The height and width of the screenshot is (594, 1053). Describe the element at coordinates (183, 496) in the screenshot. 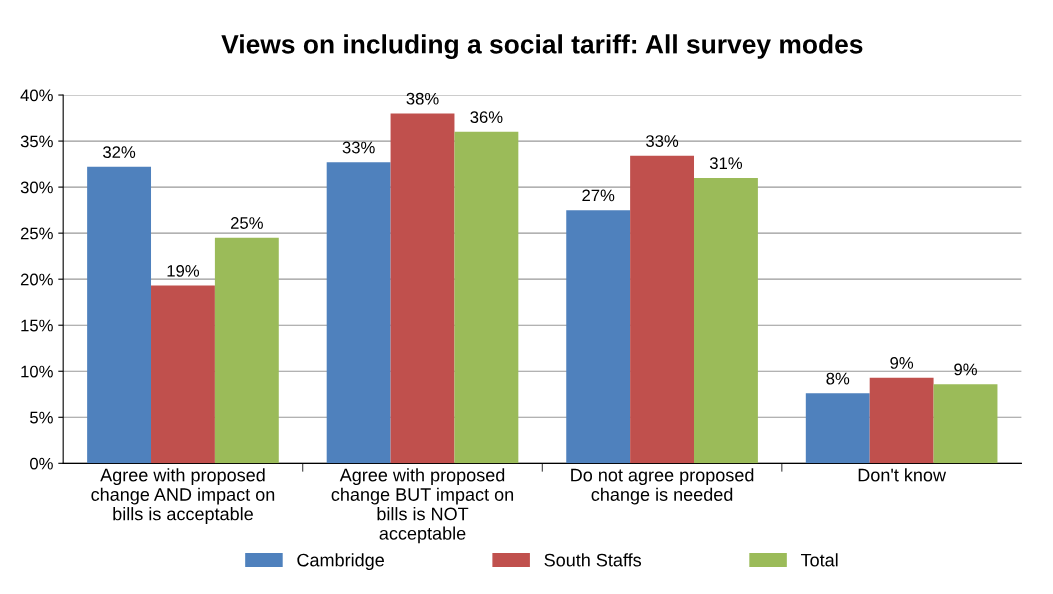

I see `x-tick-label: Agree with proposed change AND impact on bills is acceptable` at that location.